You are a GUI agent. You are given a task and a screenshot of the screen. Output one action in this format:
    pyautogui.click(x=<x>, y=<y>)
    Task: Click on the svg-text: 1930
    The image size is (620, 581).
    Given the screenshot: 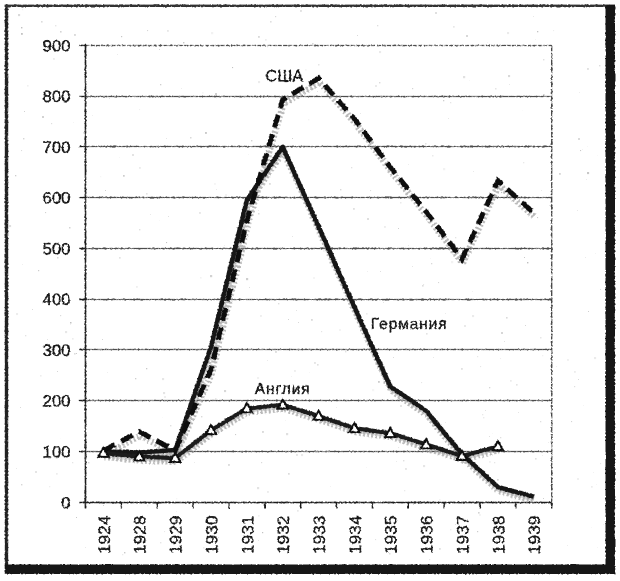 What is the action you would take?
    pyautogui.click(x=211, y=534)
    